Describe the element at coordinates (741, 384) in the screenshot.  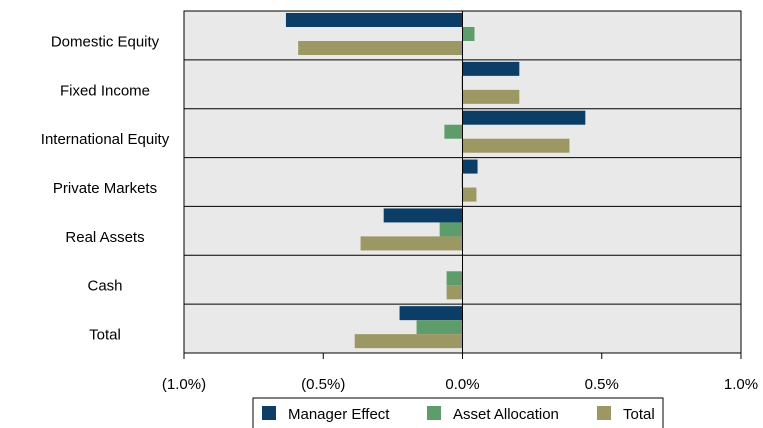
I see `x-tick-label: 1.0%` at that location.